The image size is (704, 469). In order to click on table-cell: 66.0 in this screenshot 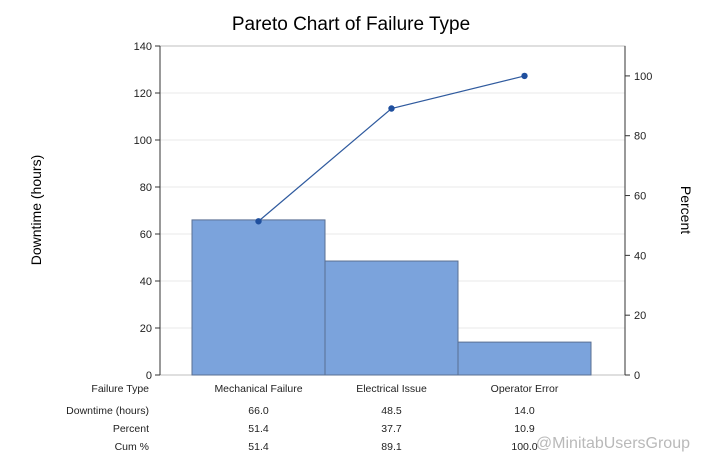, I will do `click(258, 411)`.